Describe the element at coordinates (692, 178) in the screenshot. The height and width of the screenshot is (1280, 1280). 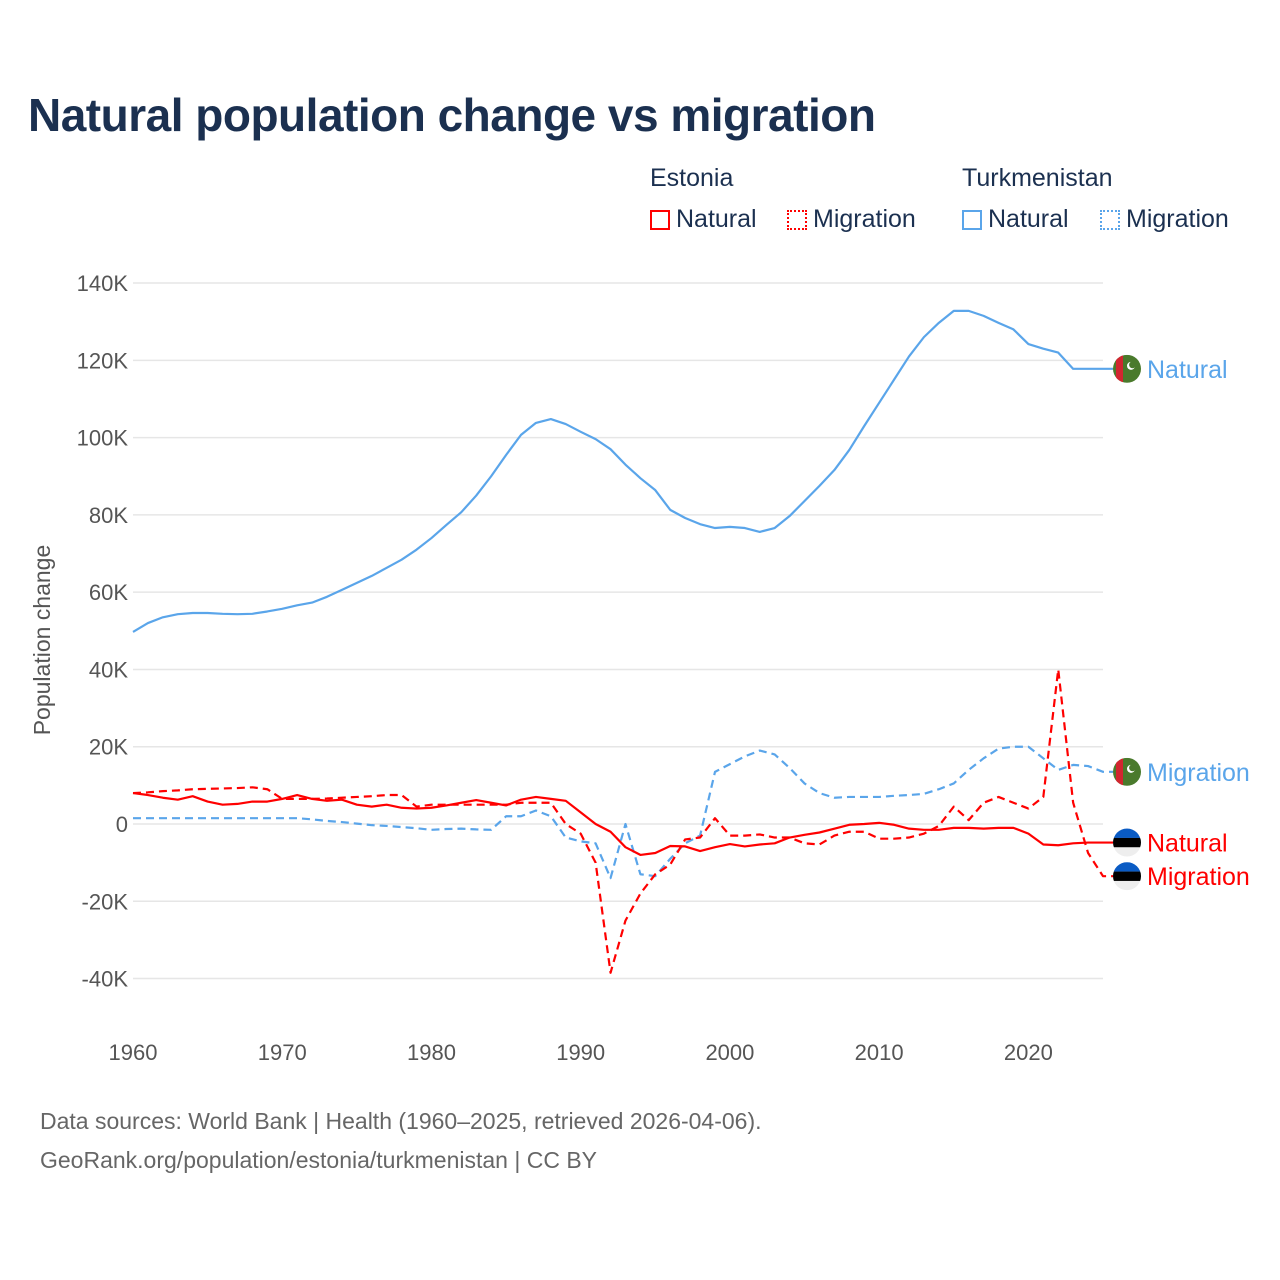
I see `legend-country-estonia: Estonia` at that location.